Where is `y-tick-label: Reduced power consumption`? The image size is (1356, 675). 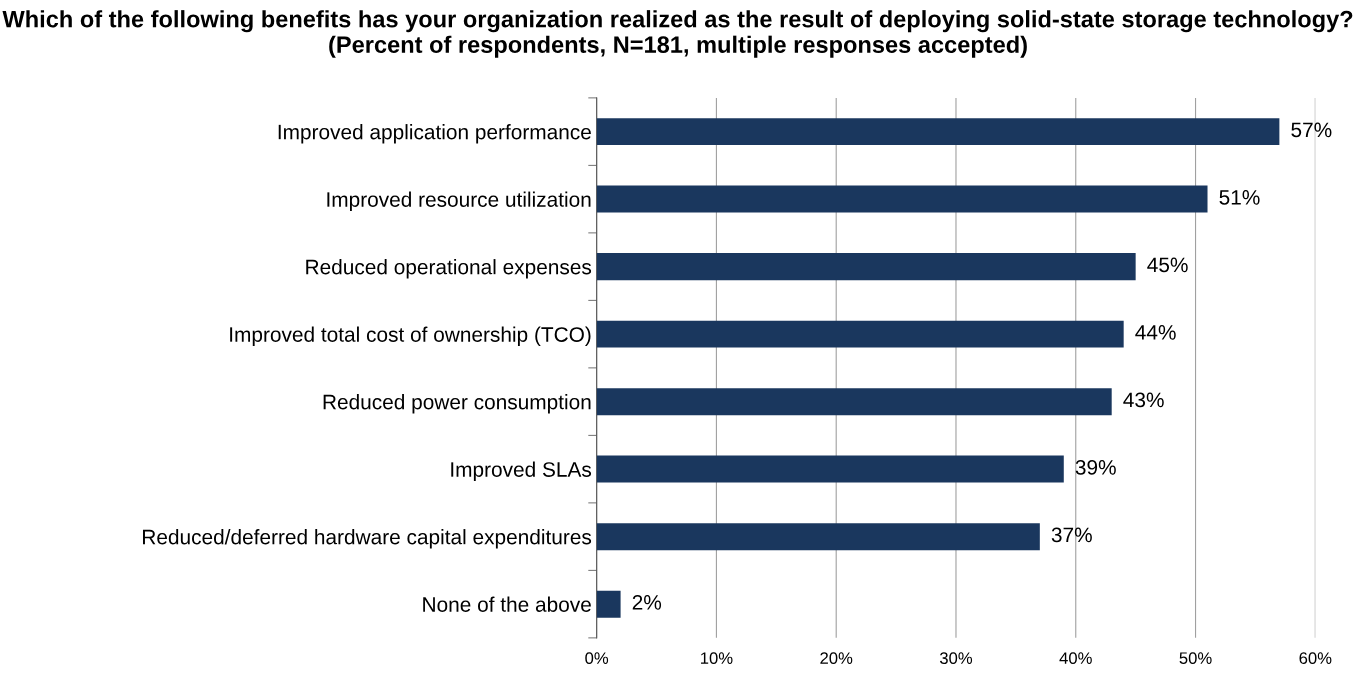
y-tick-label: Reduced power consumption is located at coordinates (457, 404).